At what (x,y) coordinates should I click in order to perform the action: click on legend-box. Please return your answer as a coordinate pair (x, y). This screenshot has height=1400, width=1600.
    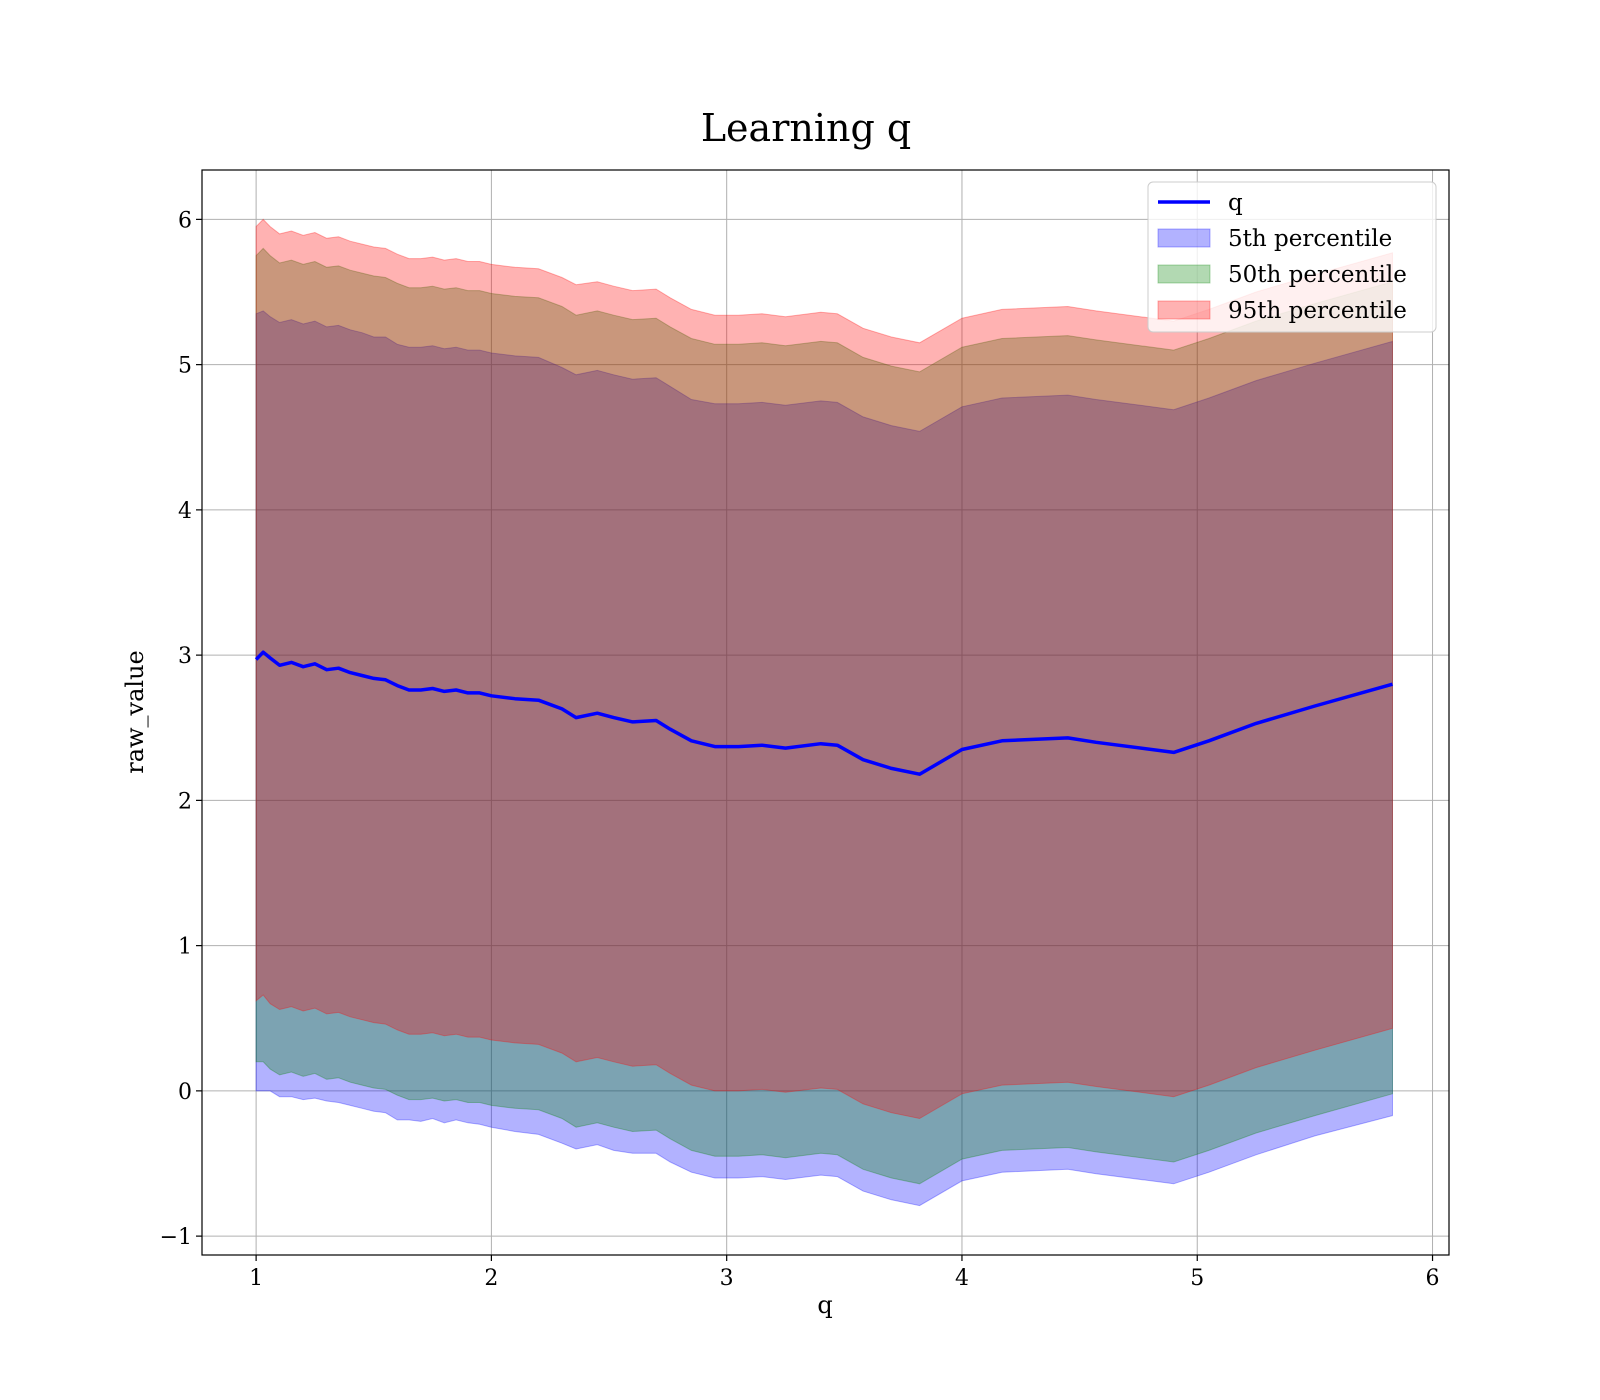
    Looking at the image, I should click on (1292, 257).